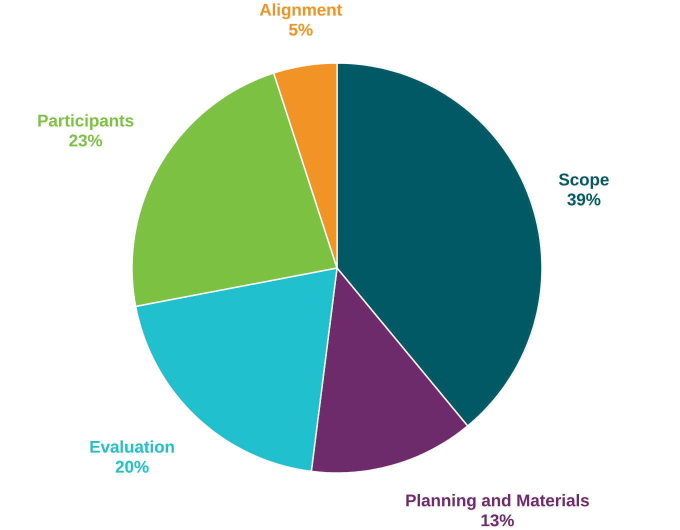 This screenshot has height=530, width=680. Describe the element at coordinates (498, 520) in the screenshot. I see `data-label: 13%` at that location.